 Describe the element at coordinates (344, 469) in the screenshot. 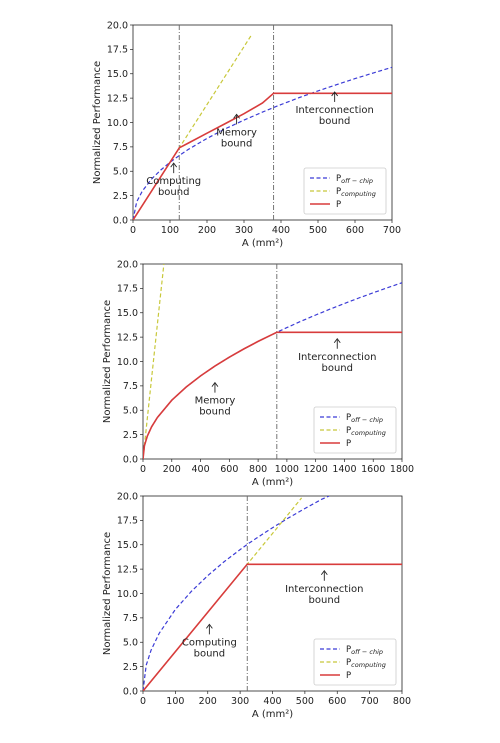

I see `x-tick-label: 1400` at that location.